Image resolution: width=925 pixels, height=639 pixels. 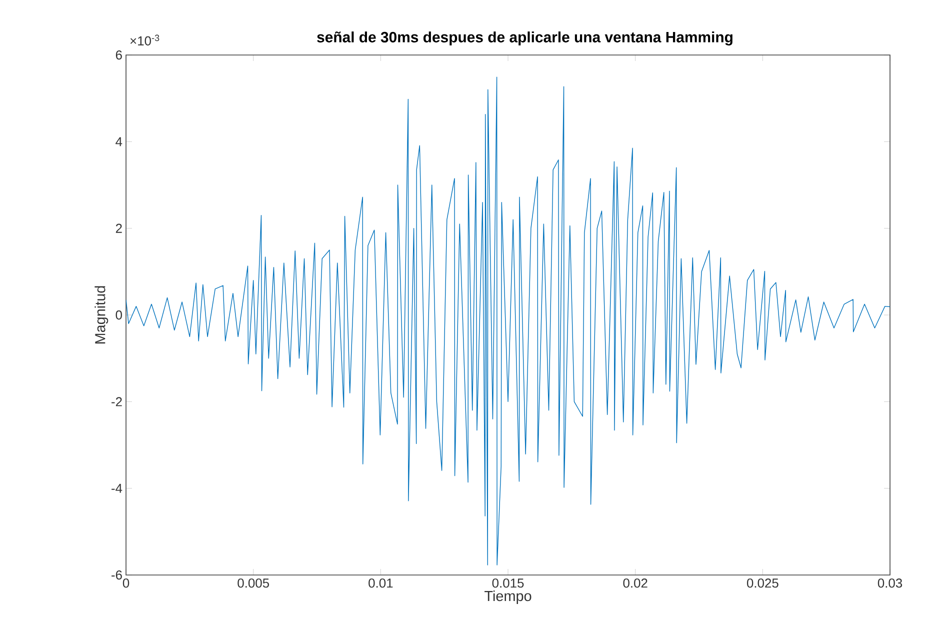 I want to click on y-axis-title: Magnitud, so click(x=101, y=315).